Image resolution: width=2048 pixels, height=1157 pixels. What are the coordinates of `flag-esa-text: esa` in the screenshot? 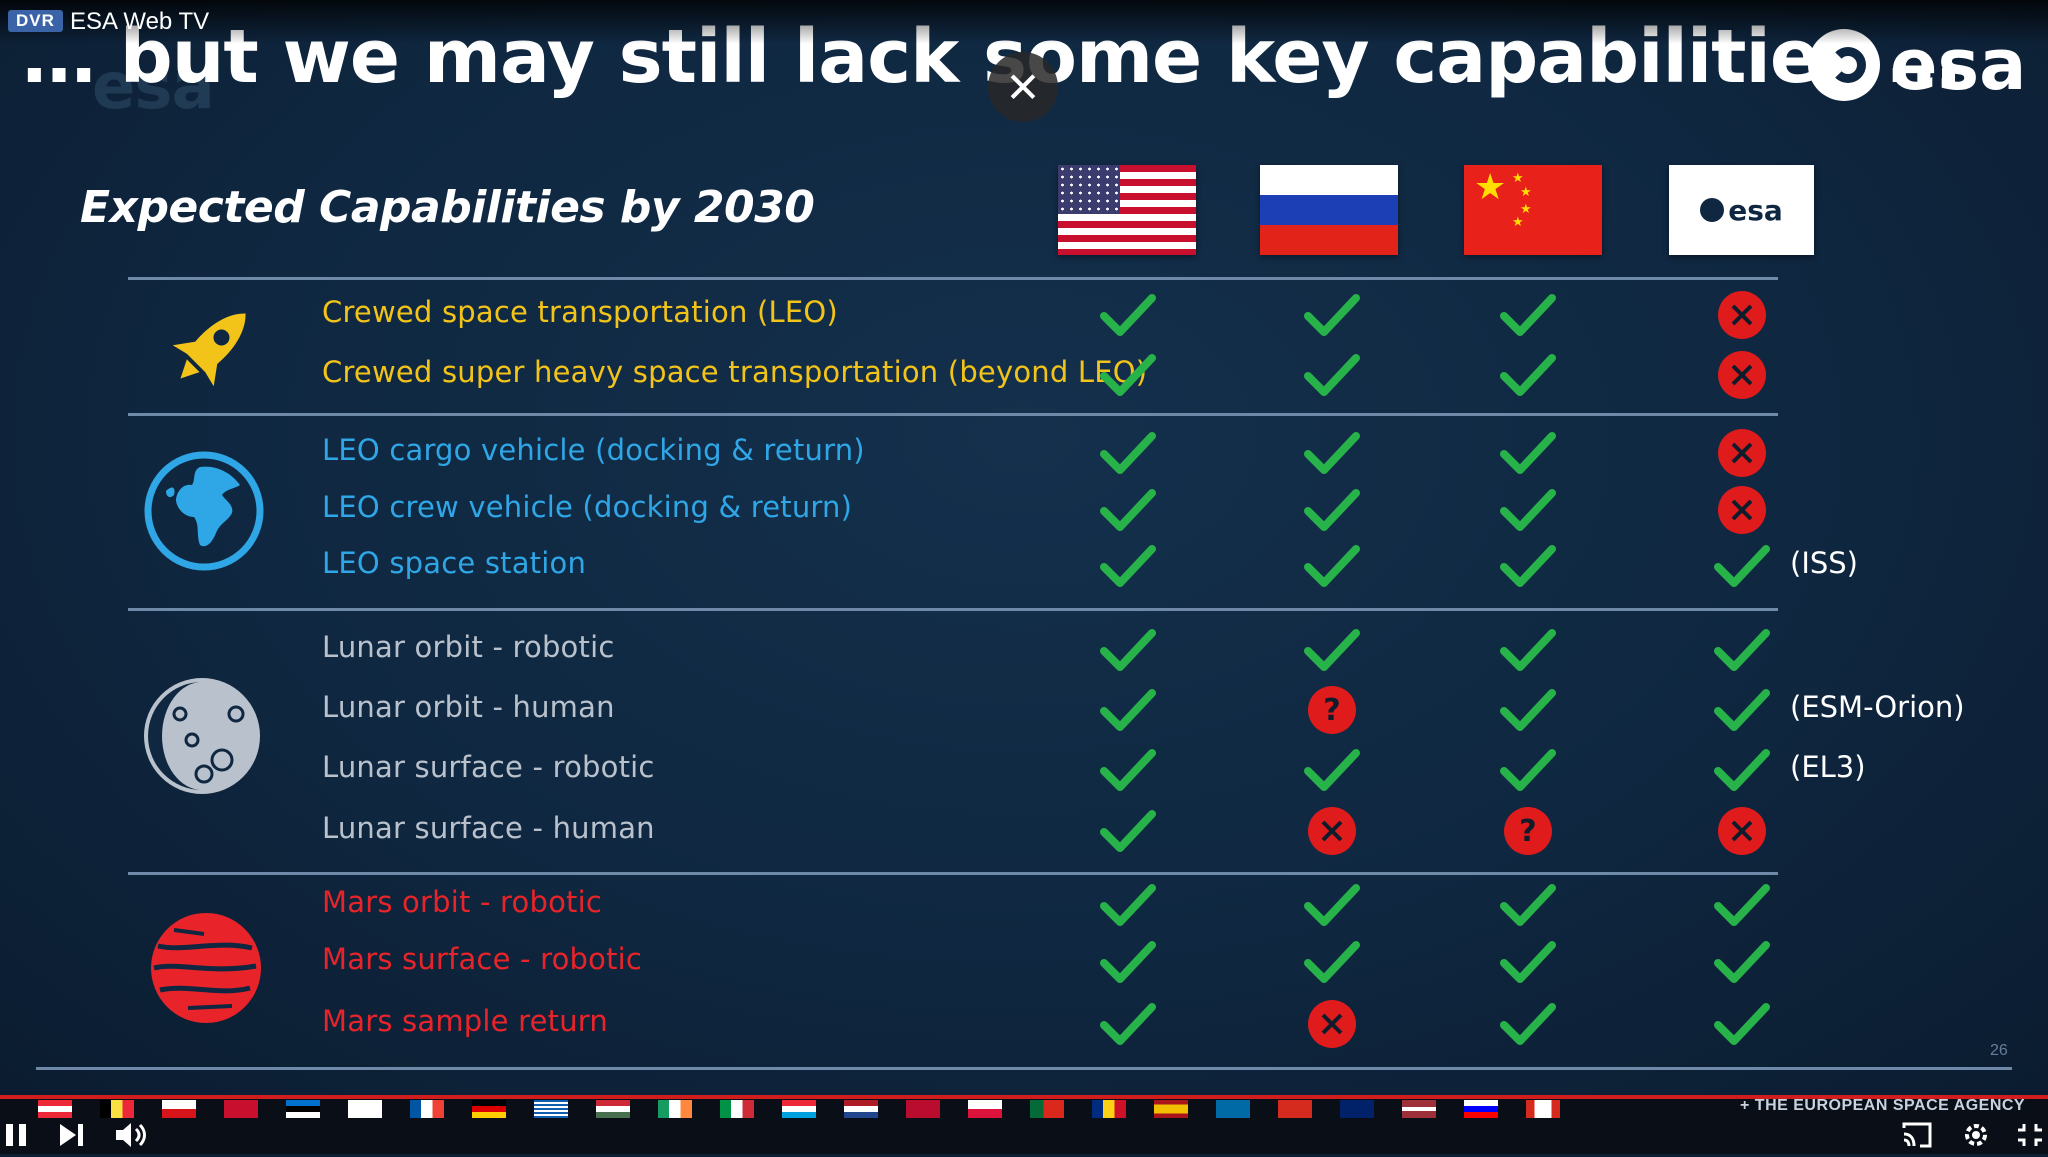 It's located at (1755, 210).